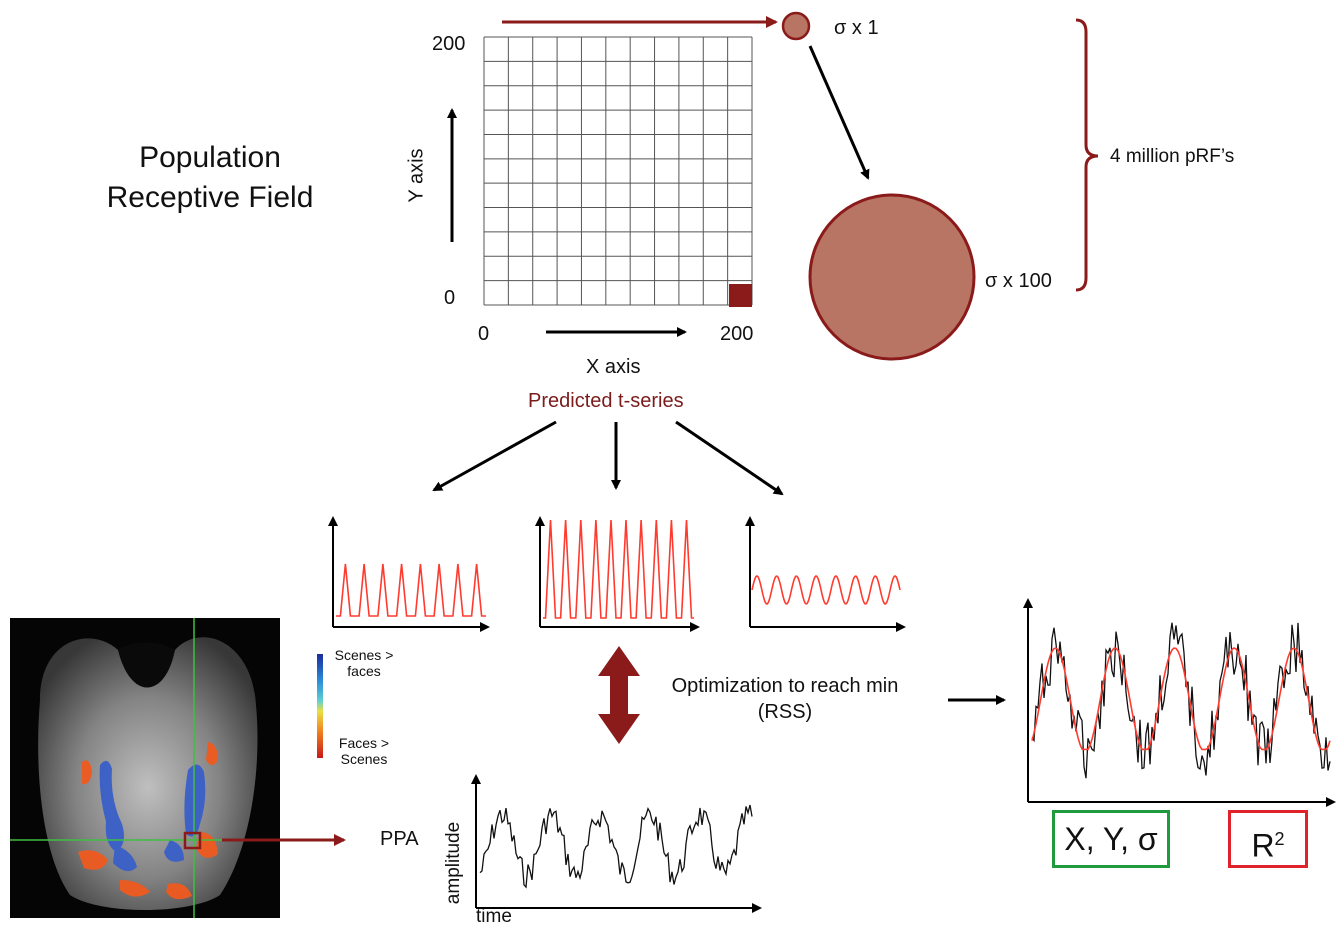  Describe the element at coordinates (494, 456) in the screenshot. I see `arrow-left` at that location.